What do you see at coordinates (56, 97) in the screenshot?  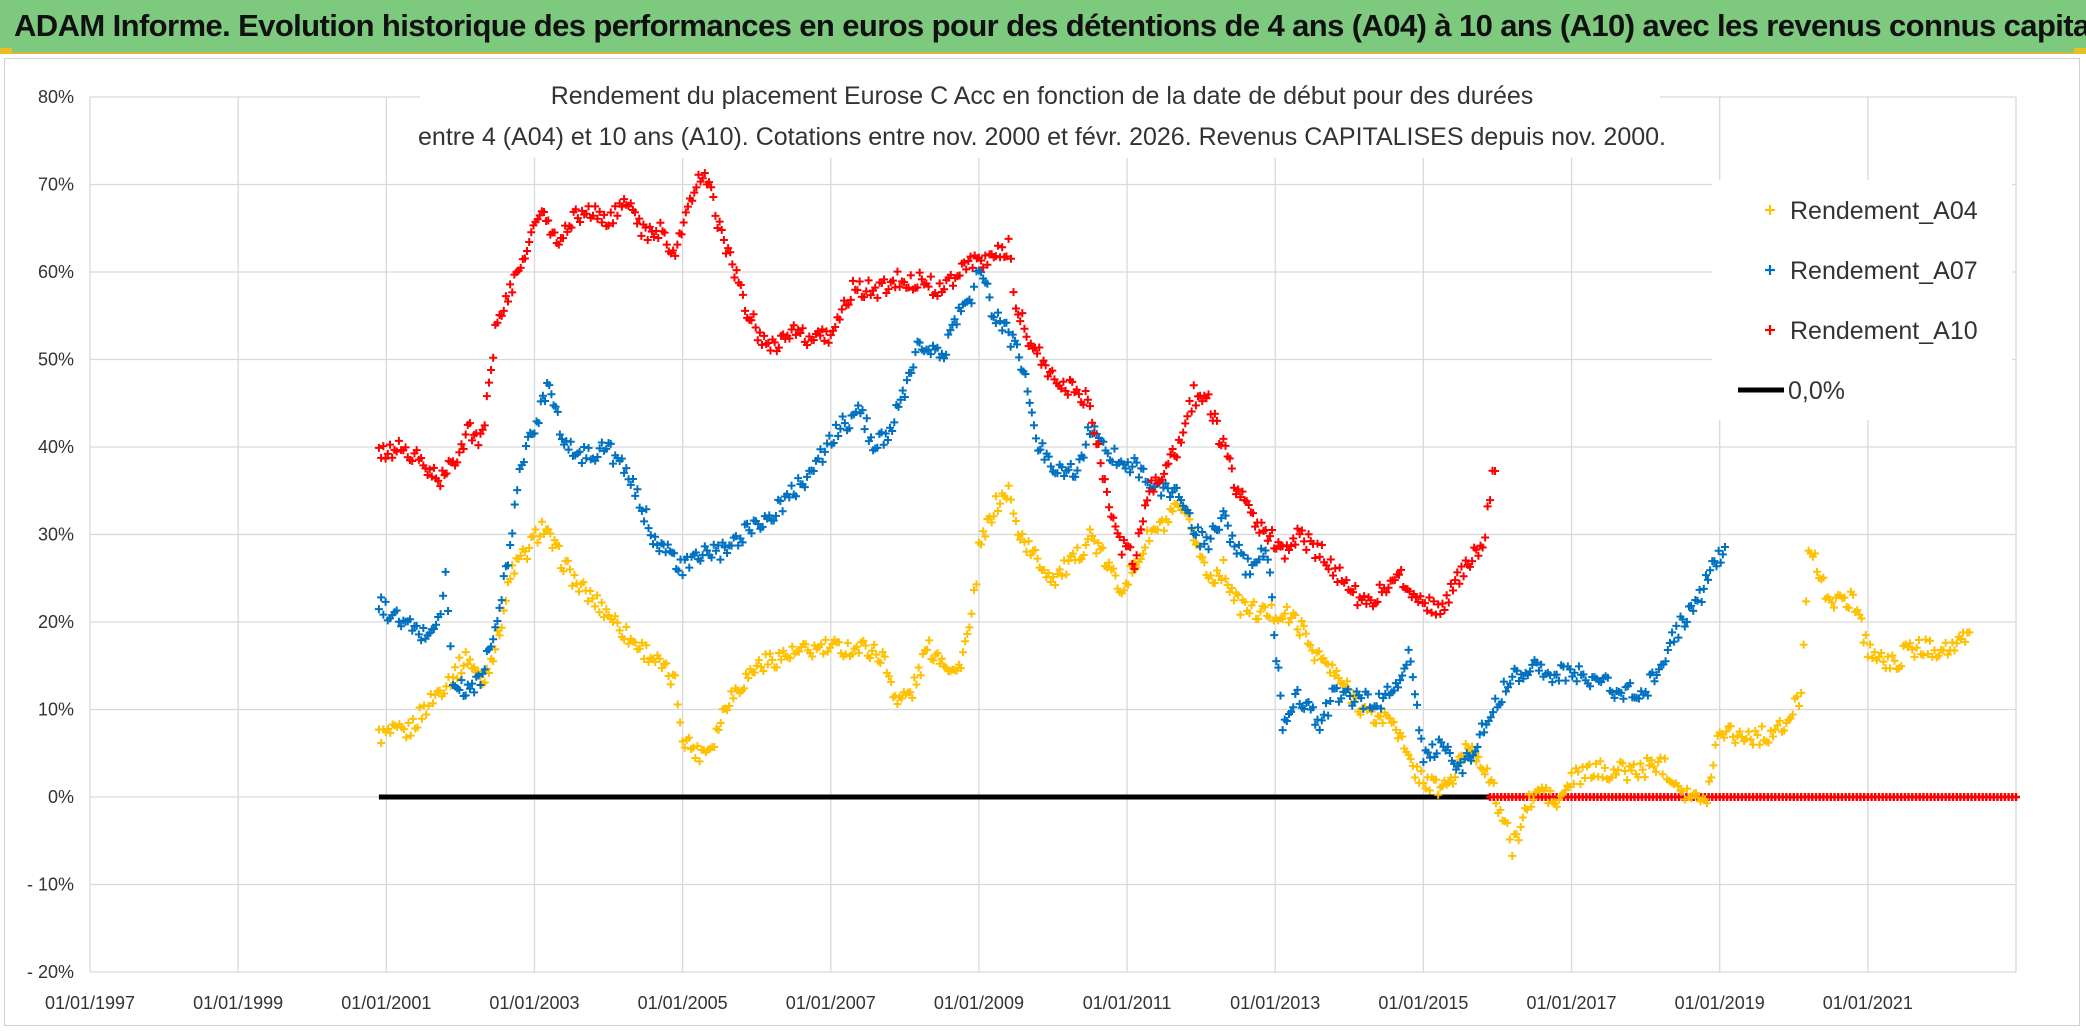 I see `y-tick-label: 80%` at bounding box center [56, 97].